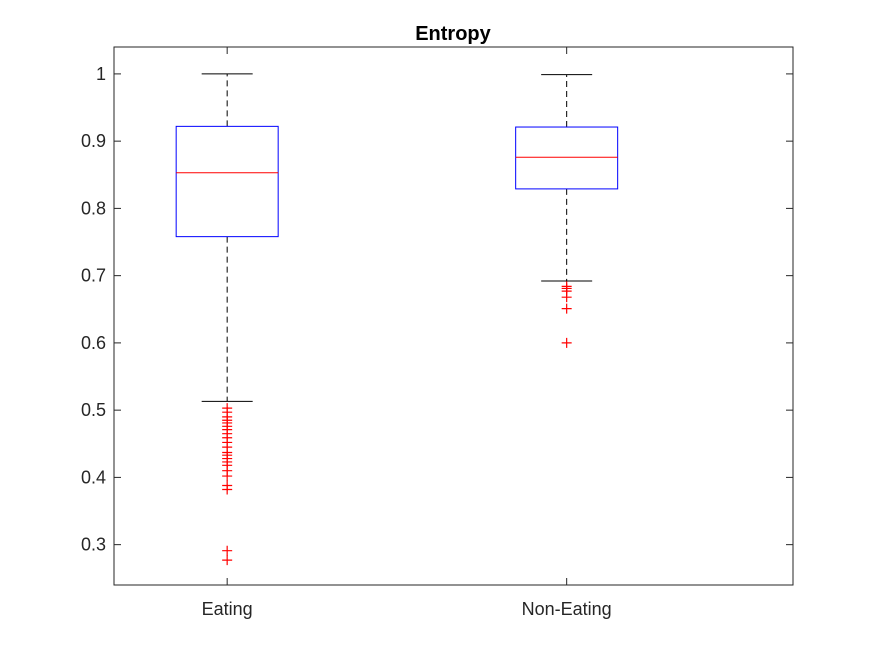  I want to click on box-group-non-eating, so click(567, 211).